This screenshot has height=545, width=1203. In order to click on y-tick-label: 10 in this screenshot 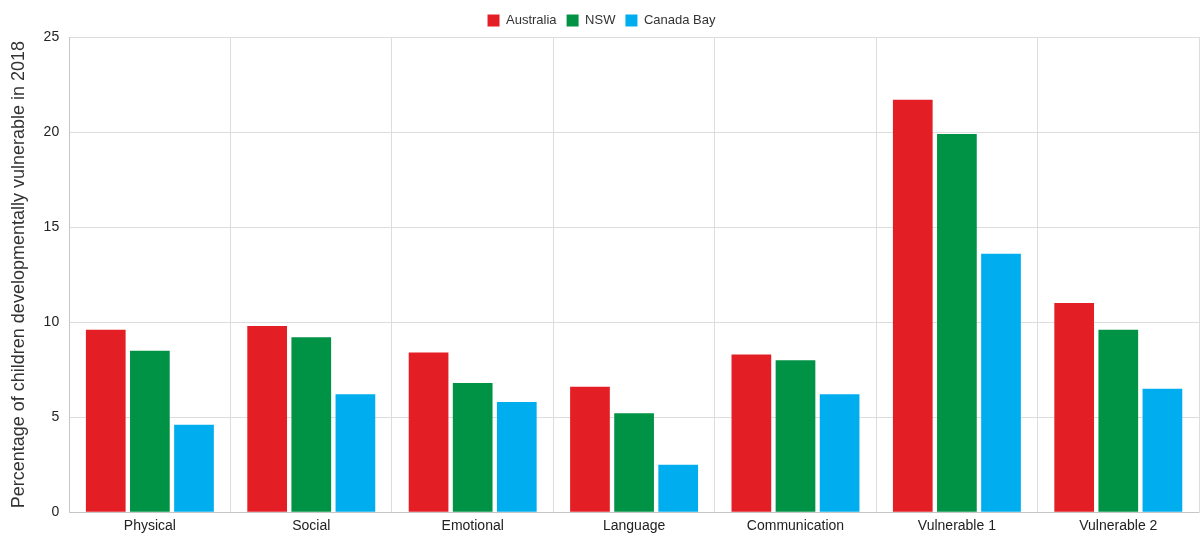, I will do `click(51, 320)`.